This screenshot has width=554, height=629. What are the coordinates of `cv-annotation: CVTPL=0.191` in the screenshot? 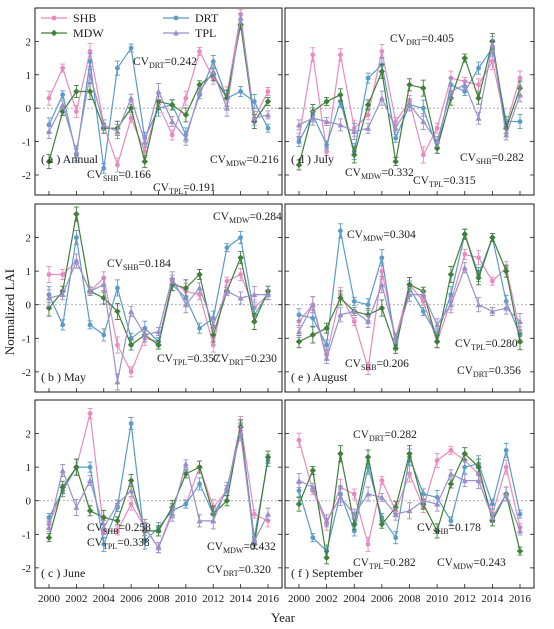 It's located at (184, 189).